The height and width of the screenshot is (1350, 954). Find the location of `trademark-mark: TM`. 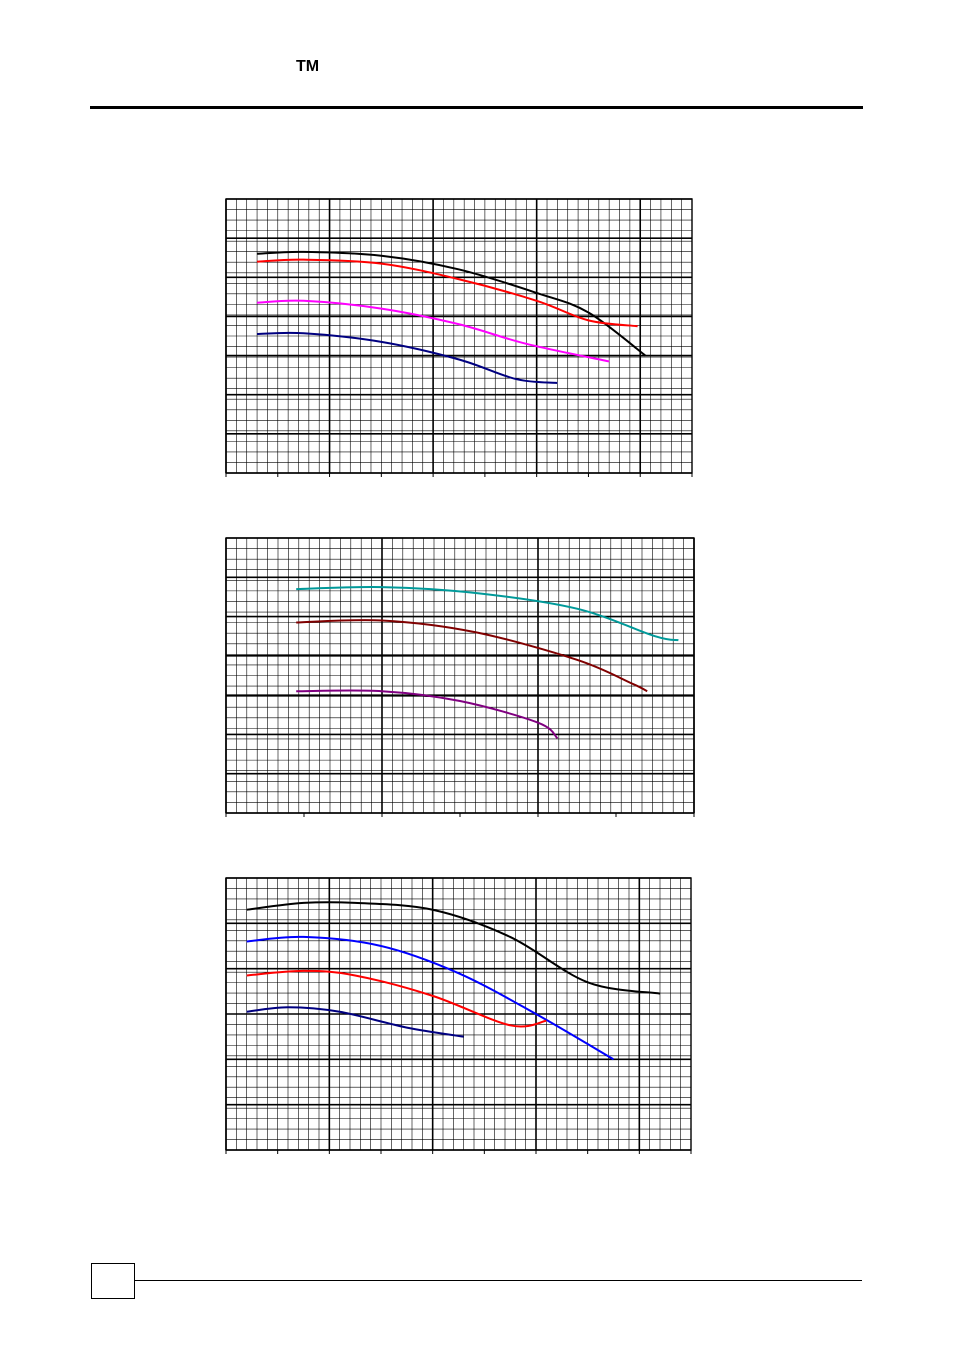

trademark-mark: TM is located at coordinates (308, 66).